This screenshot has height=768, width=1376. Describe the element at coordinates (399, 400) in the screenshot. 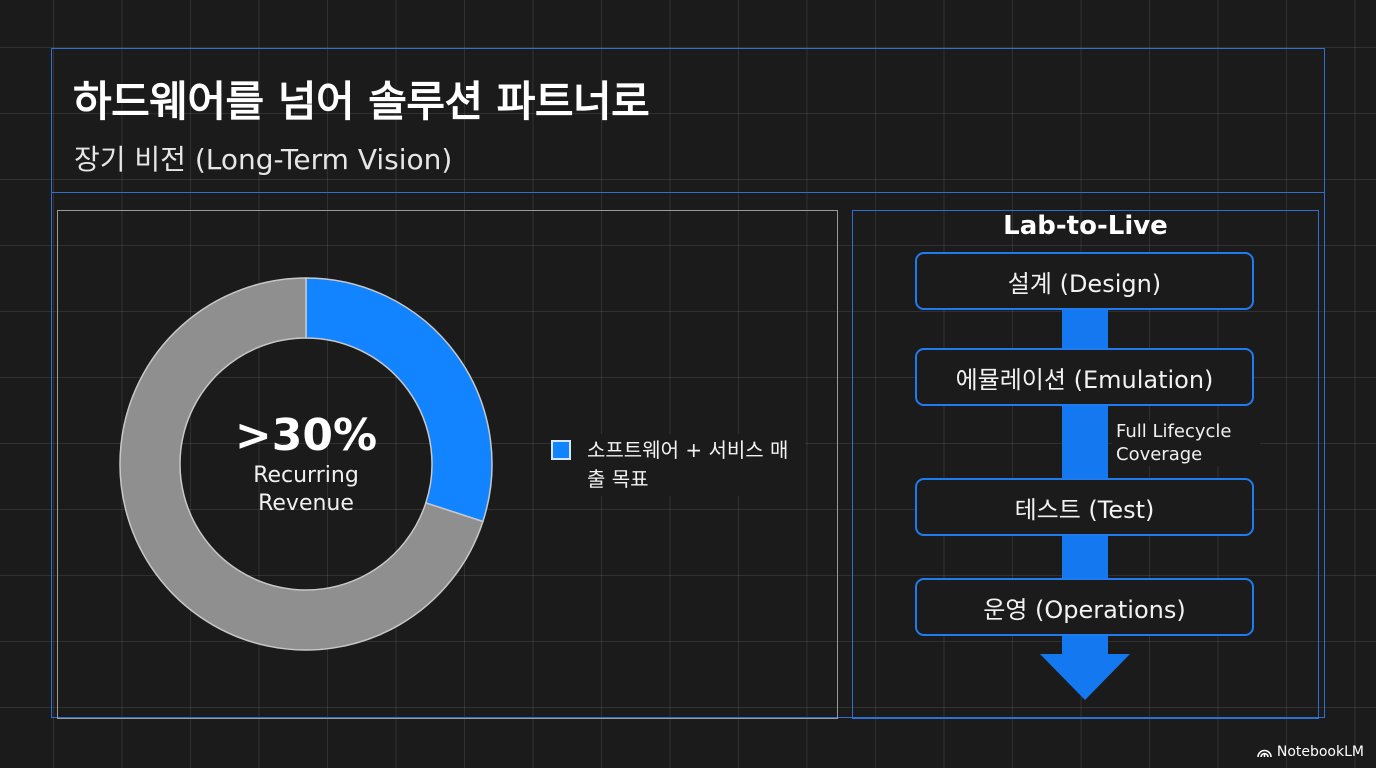

I see `donut-slice-software-services` at that location.